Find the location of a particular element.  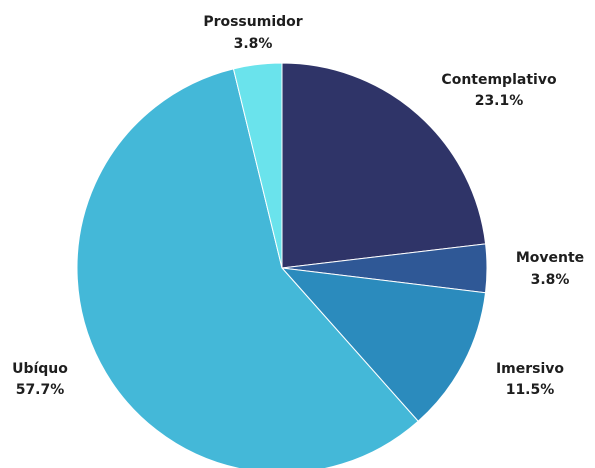

label-contemplativo-value: 23.1% is located at coordinates (499, 101).